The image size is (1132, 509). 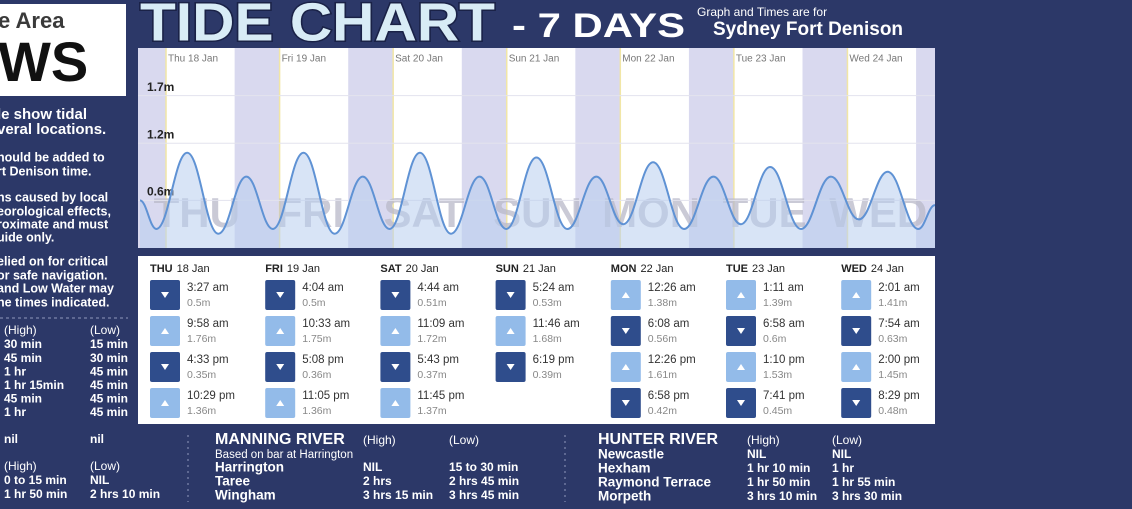 I want to click on info-line: uide only., so click(x=27, y=237).